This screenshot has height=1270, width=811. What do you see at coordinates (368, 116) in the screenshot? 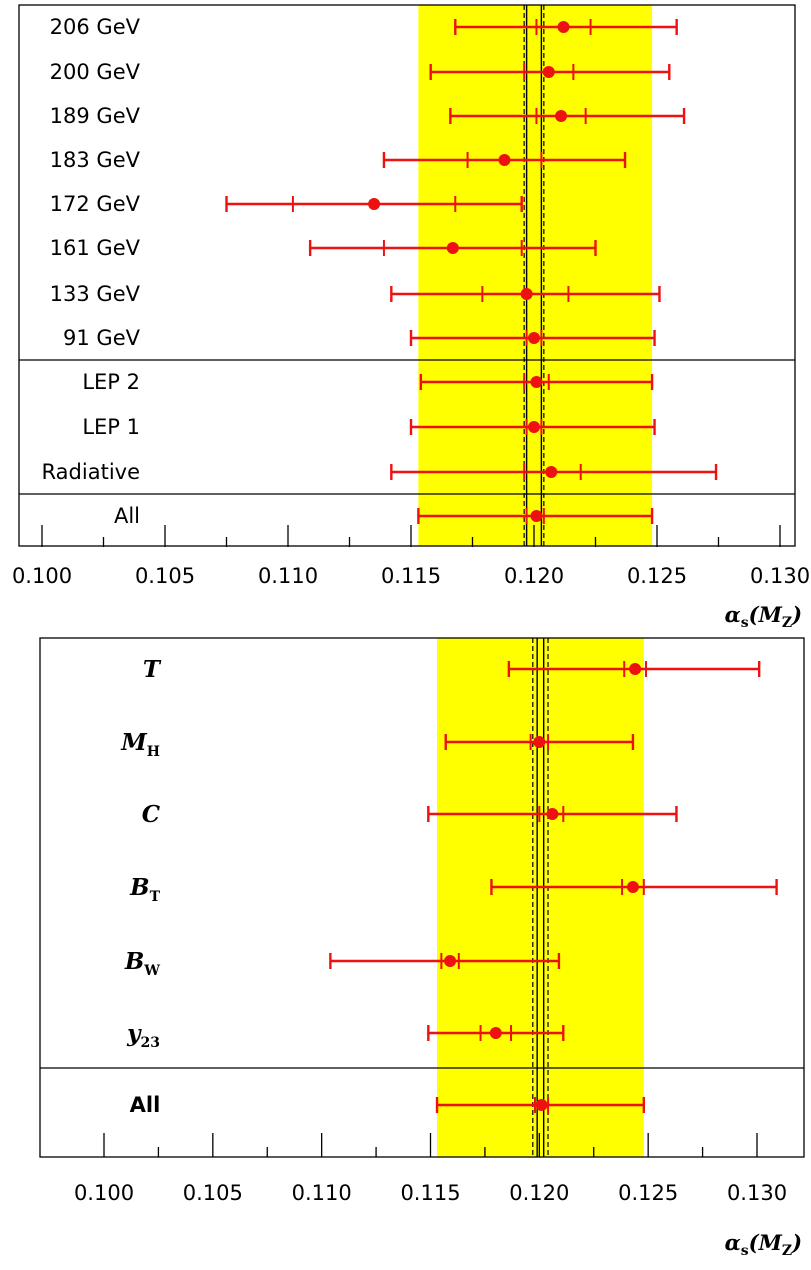
I see `data-row: 189 GeV` at bounding box center [368, 116].